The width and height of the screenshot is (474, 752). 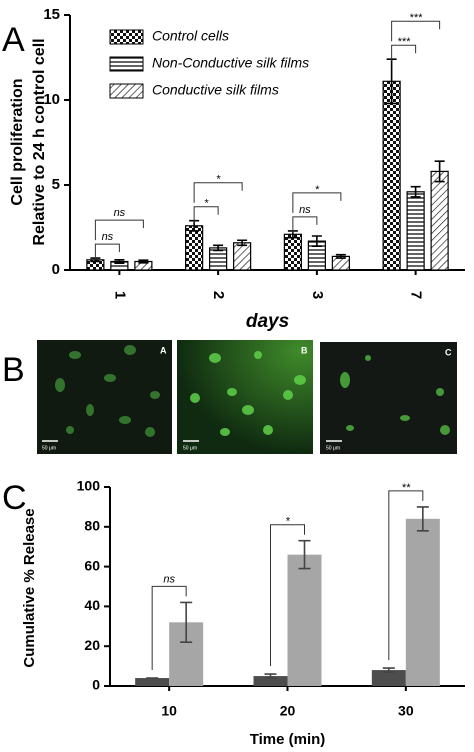 I want to click on image-label: C, so click(x=448, y=352).